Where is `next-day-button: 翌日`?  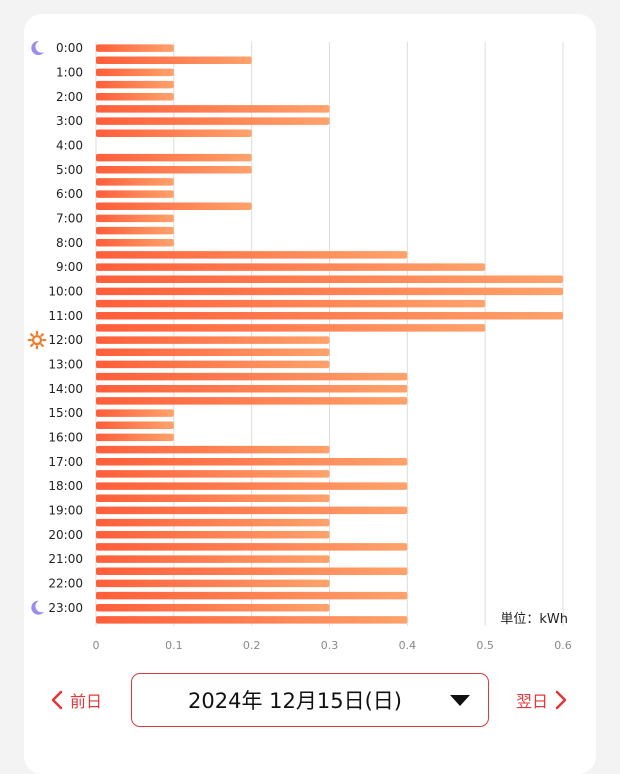 next-day-button: 翌日 is located at coordinates (542, 700).